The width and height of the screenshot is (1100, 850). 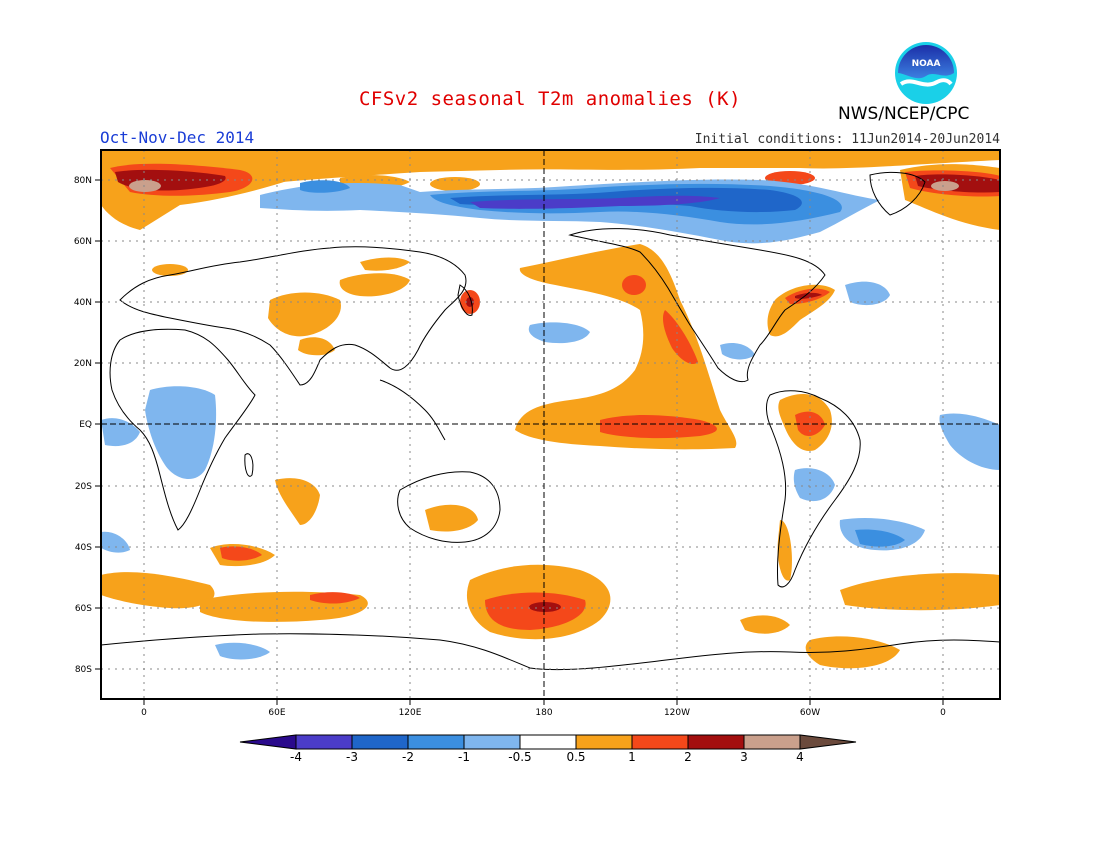 I want to click on colorbar: -4 -3 -2 -1 -0.5 0.5 1 2 3 4, so click(x=548, y=749).